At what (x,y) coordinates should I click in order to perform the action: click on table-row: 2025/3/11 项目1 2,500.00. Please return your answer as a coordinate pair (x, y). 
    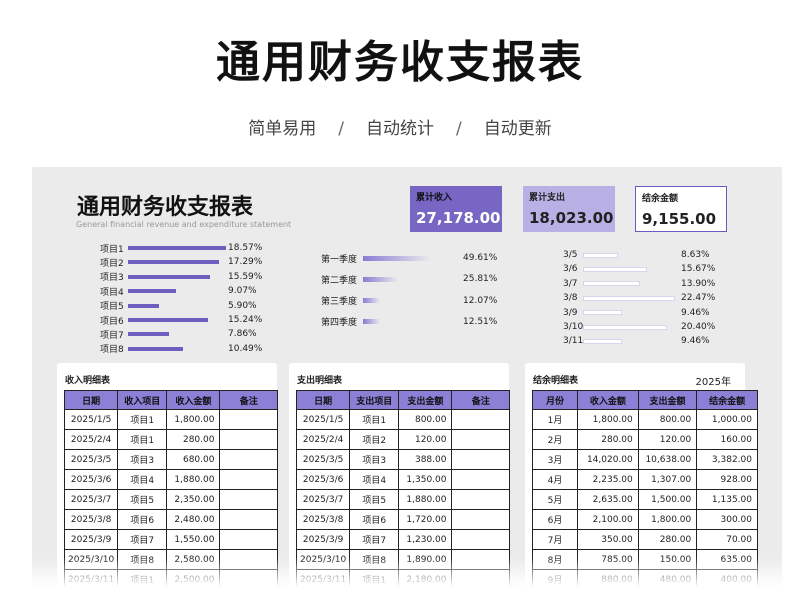
    Looking at the image, I should click on (170, 578).